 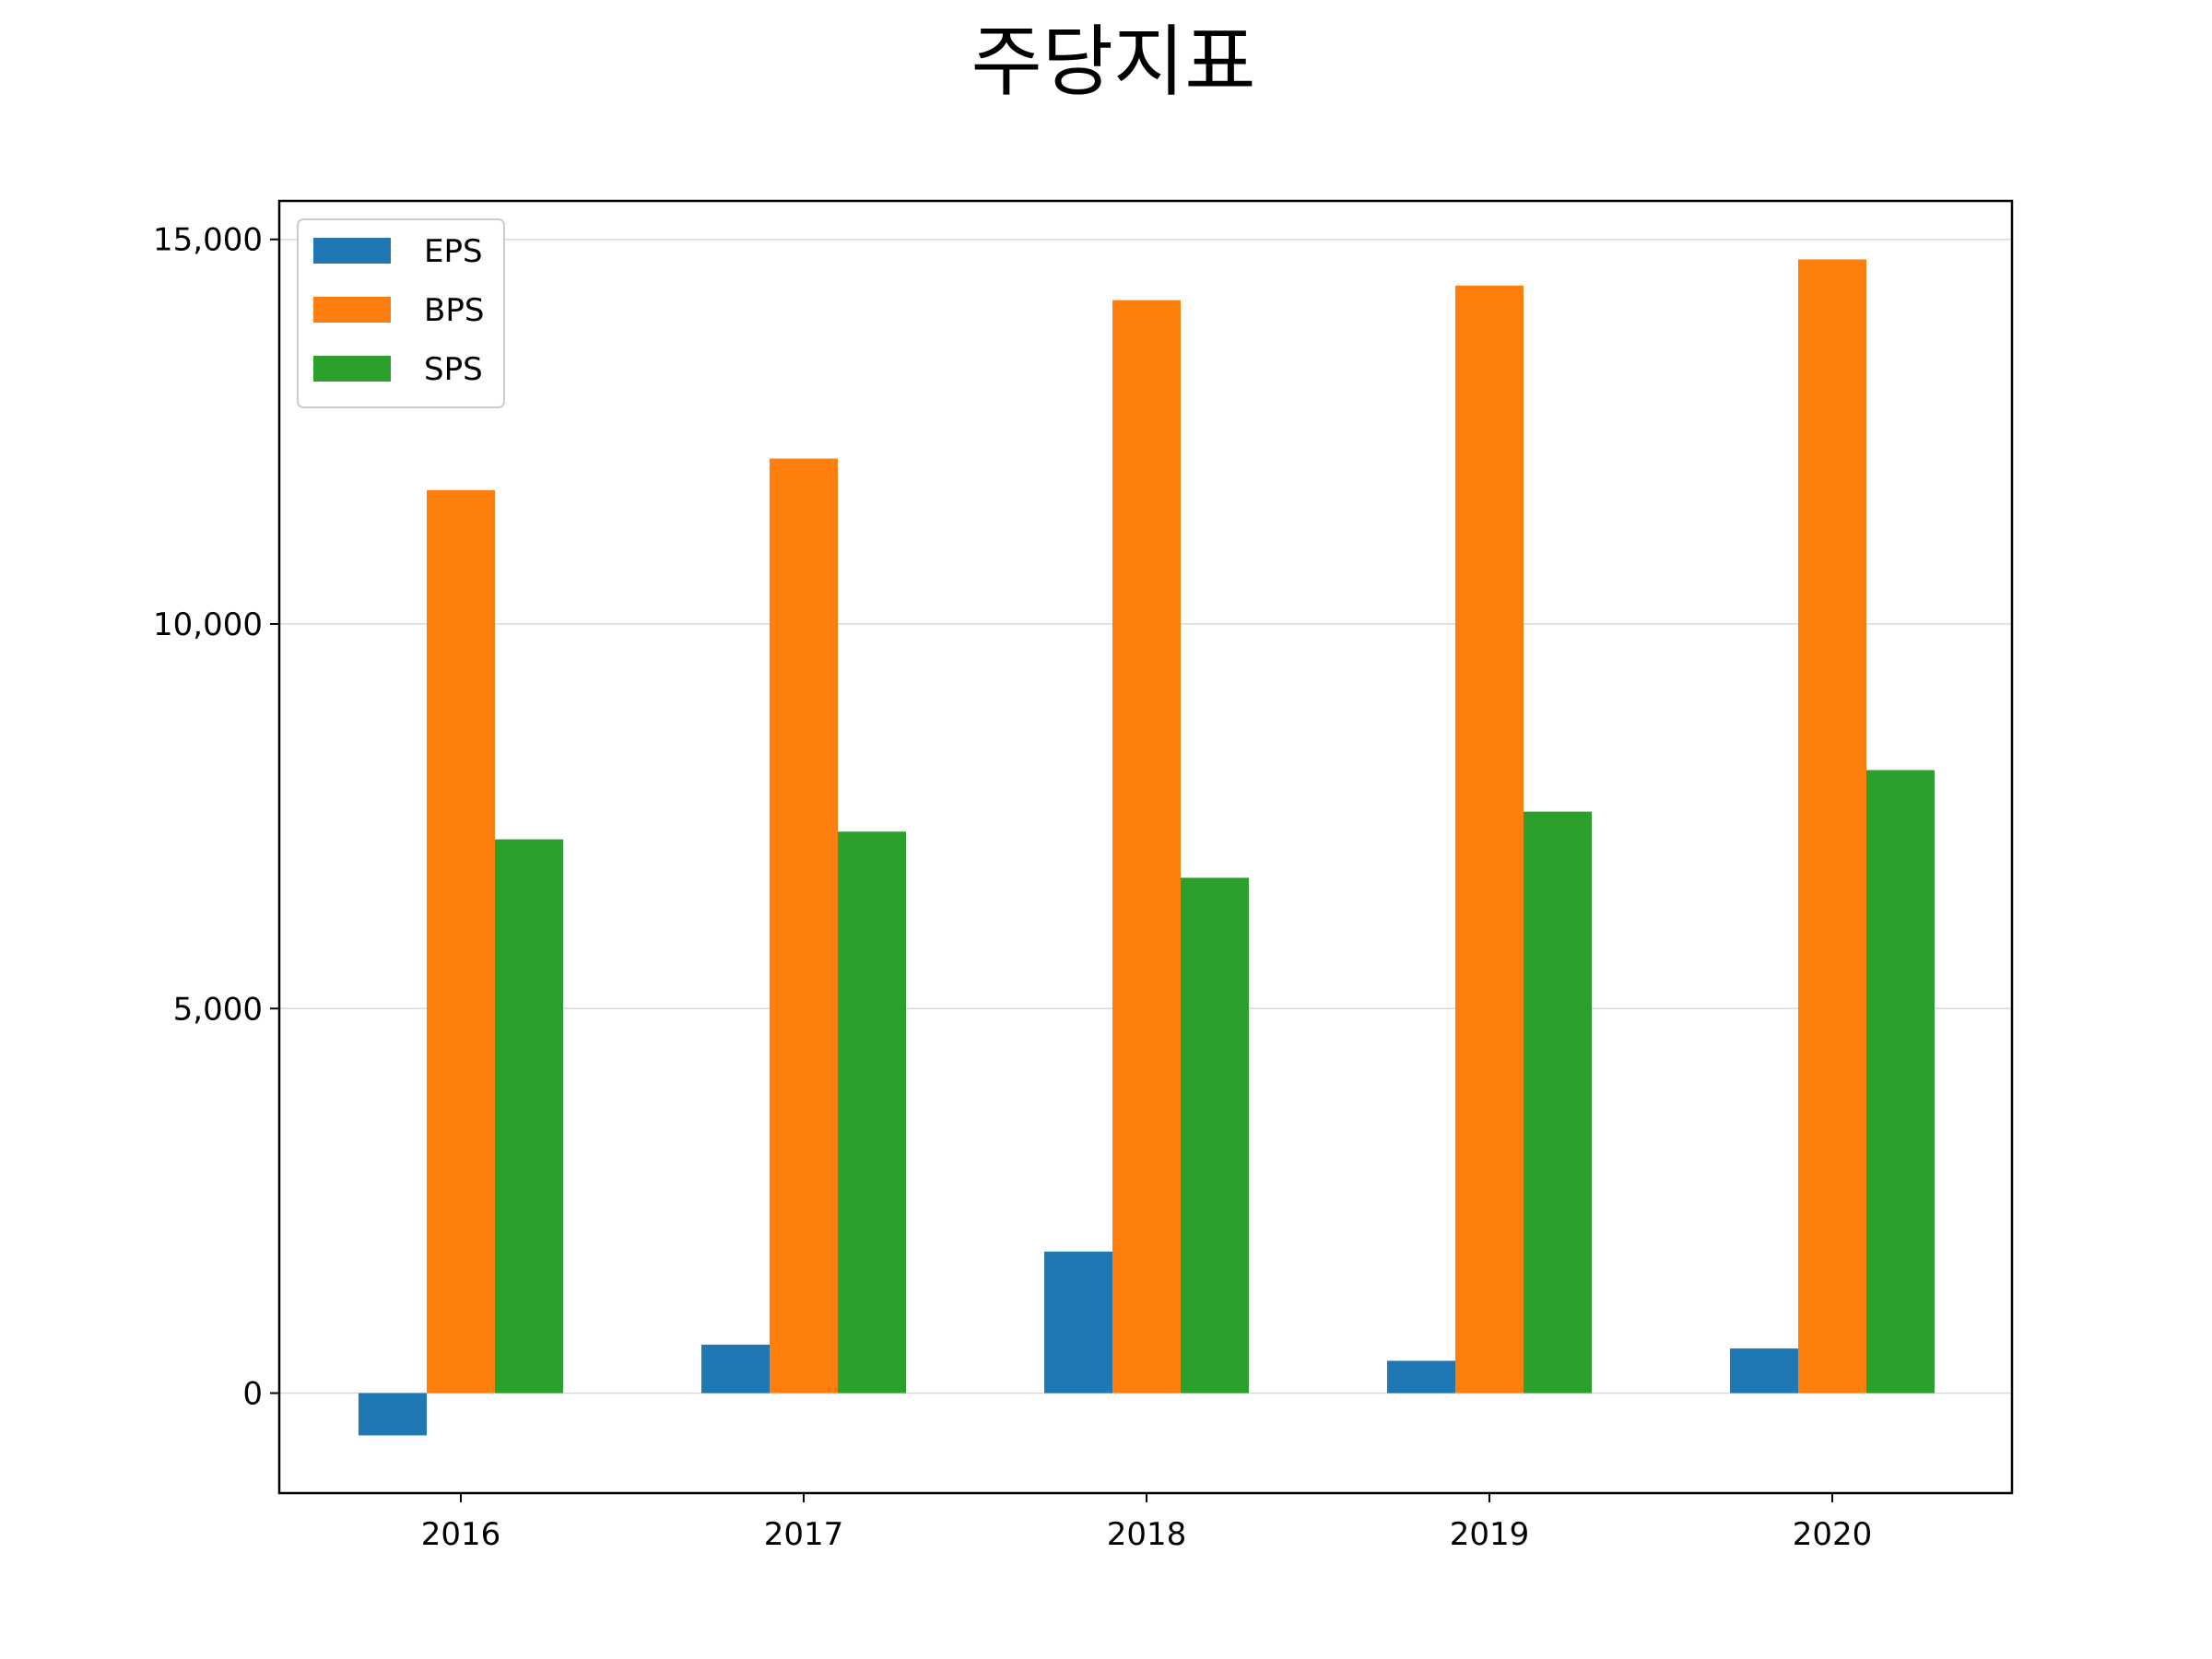 I want to click on bar-bps-2020, so click(x=1832, y=826).